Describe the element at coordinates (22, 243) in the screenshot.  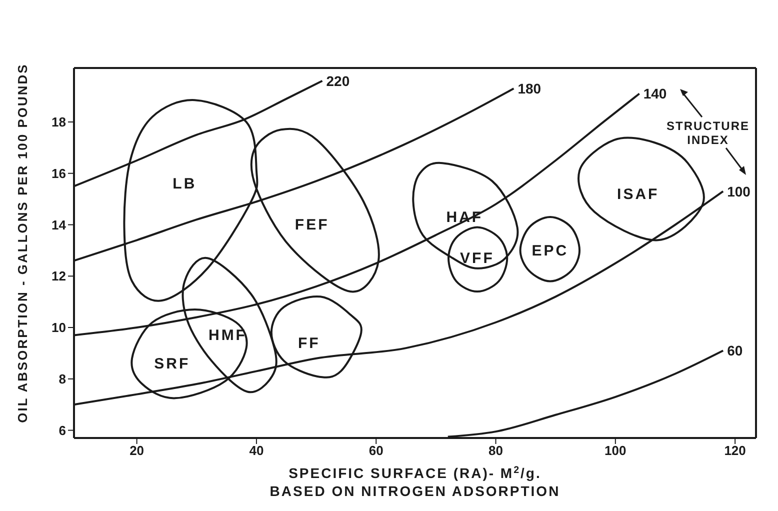
I see `y-axis-title: OIL ABSORPTION - GALLONS PER 100 POUNDS` at that location.